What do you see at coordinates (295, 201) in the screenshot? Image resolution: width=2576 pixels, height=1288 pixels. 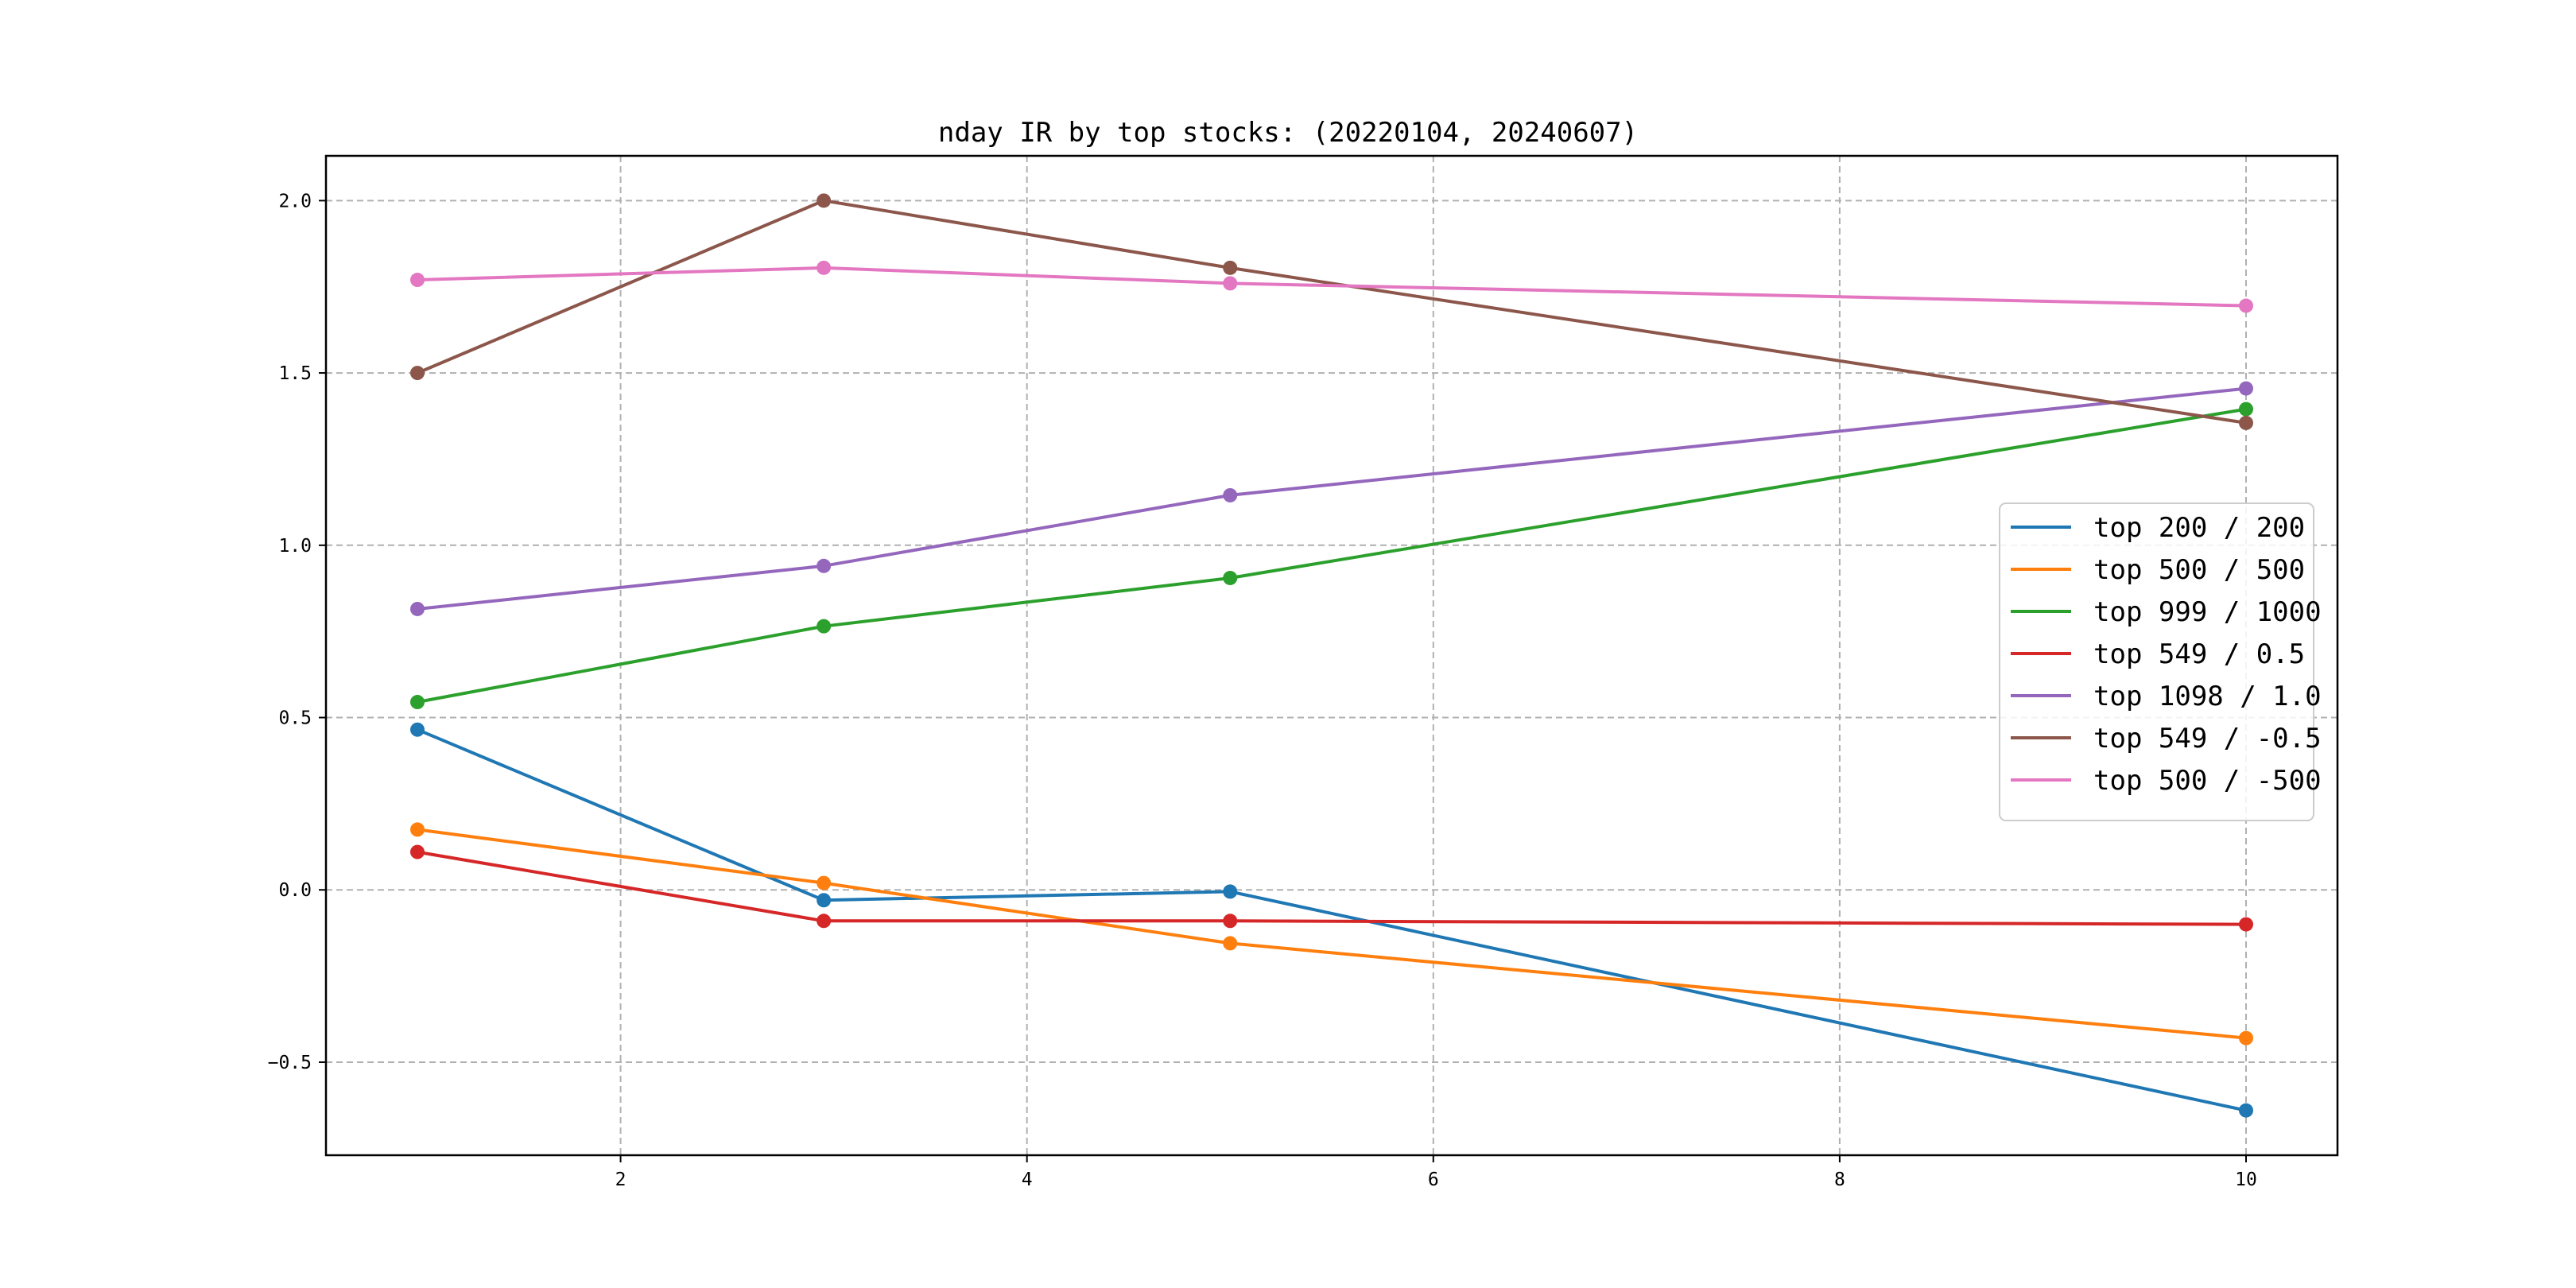 I see `y-tick-label: 2.0` at bounding box center [295, 201].